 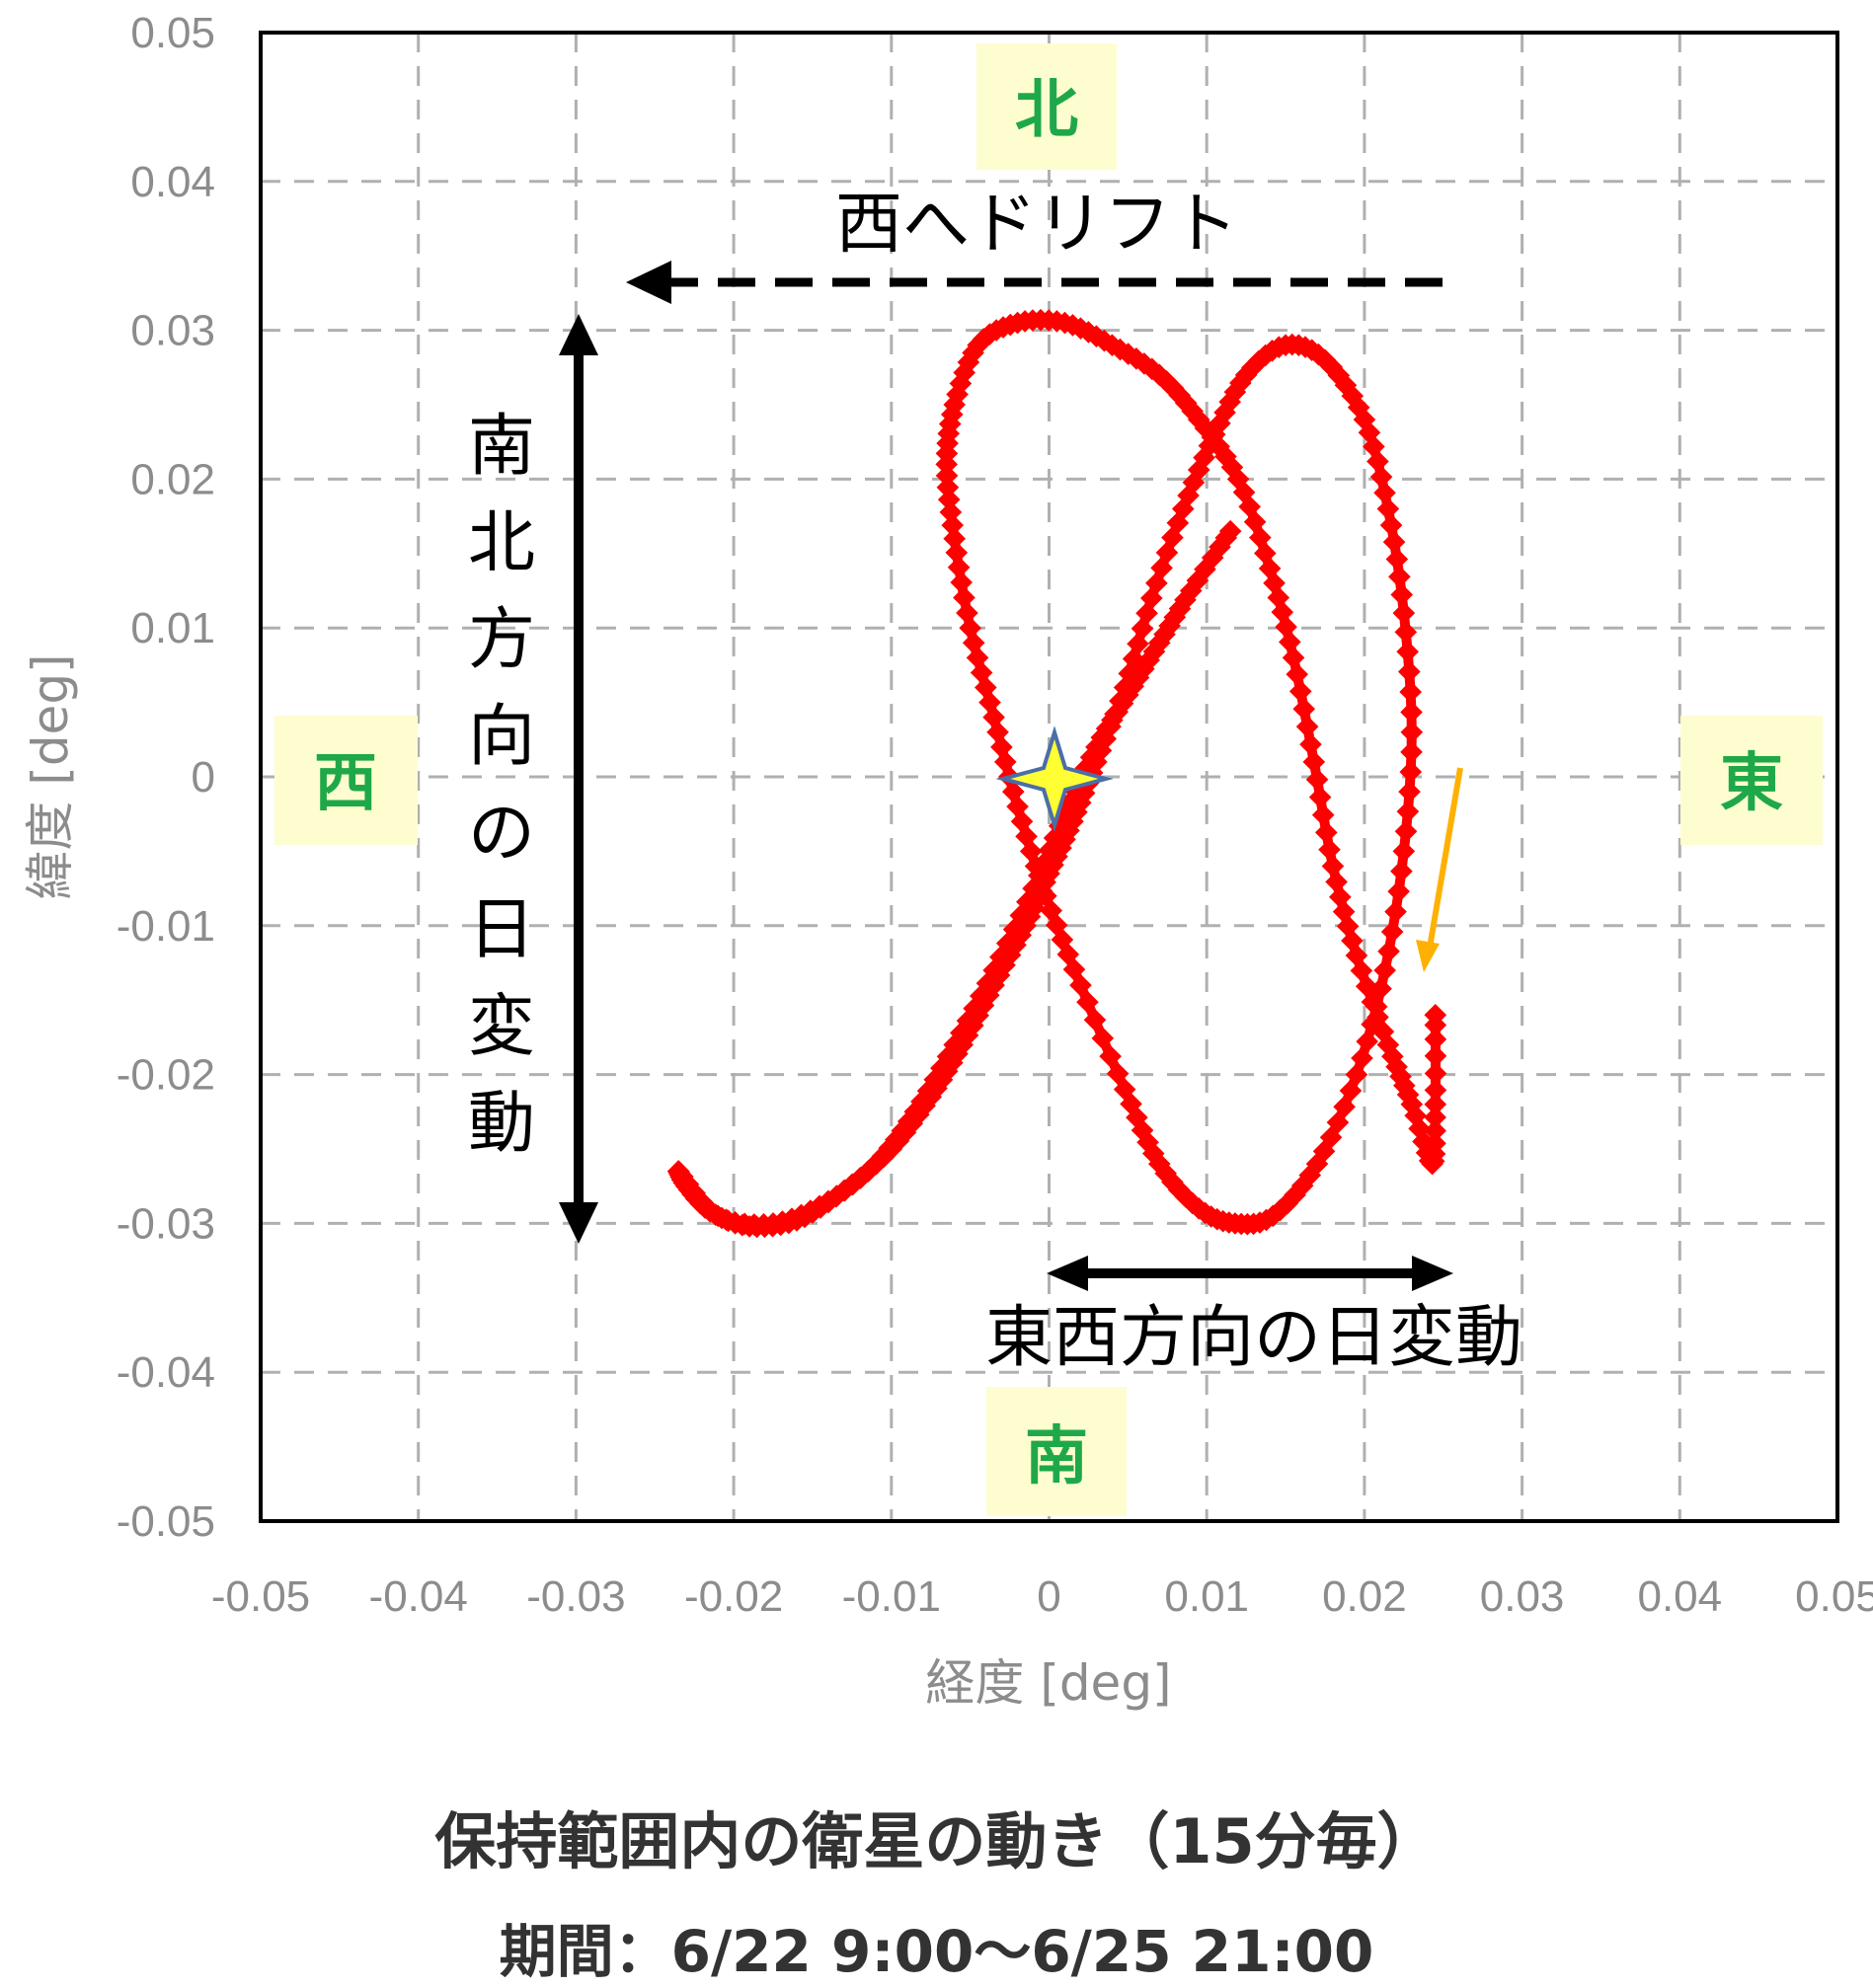 I want to click on x-tick-label: -0.03, so click(x=575, y=1596).